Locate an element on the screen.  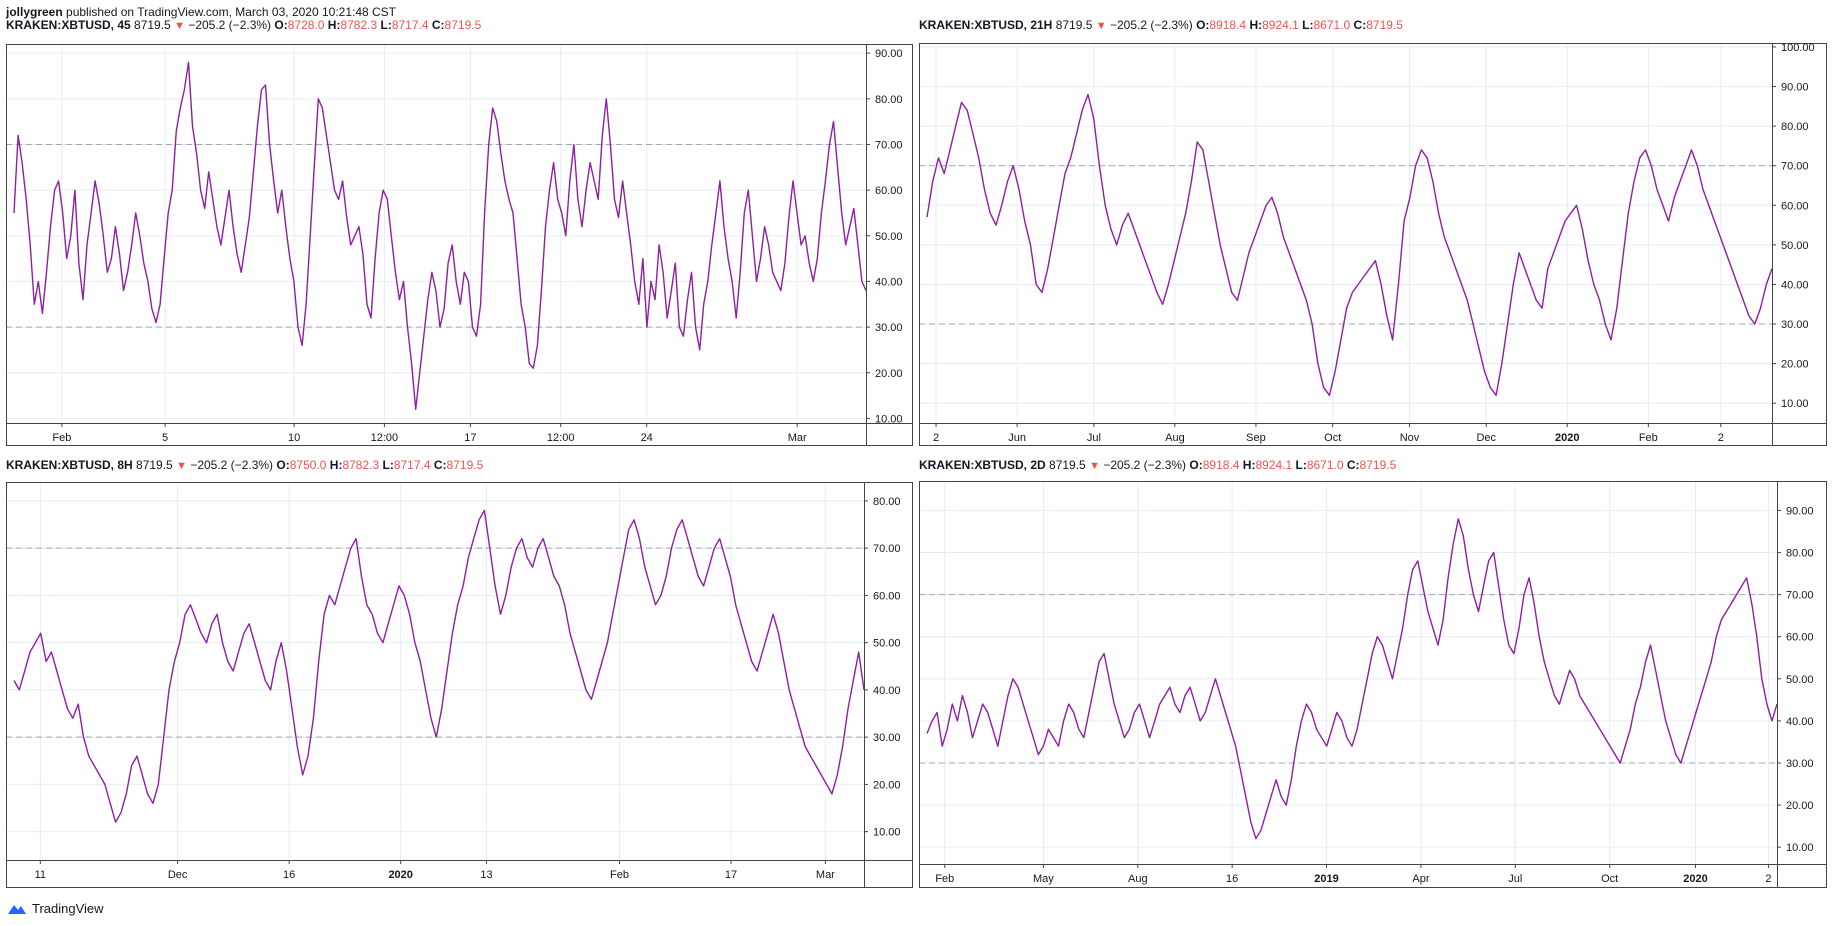
x-tick-label: 5 is located at coordinates (165, 438).